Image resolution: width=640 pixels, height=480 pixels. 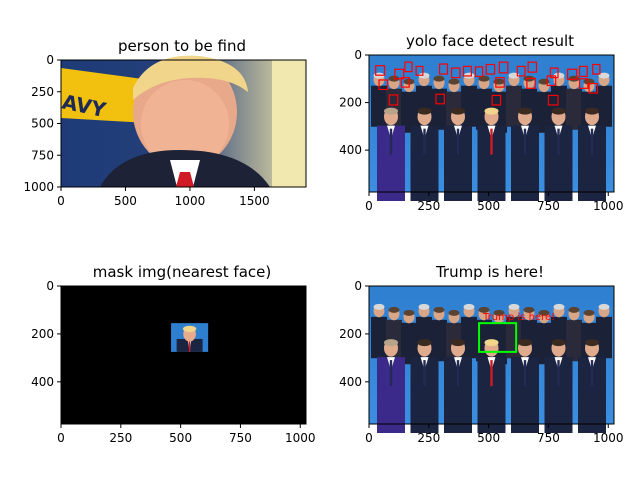 What do you see at coordinates (42, 92) in the screenshot?
I see `y-tick-label: 250` at bounding box center [42, 92].